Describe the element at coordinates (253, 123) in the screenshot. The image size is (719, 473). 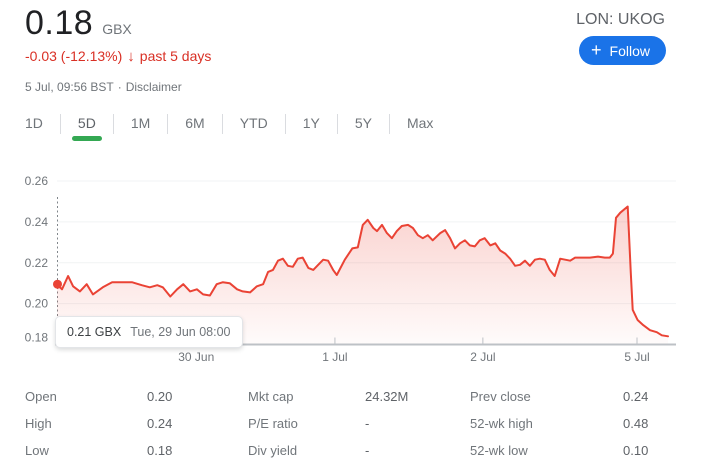
I see `tab-ytd: YTD` at that location.